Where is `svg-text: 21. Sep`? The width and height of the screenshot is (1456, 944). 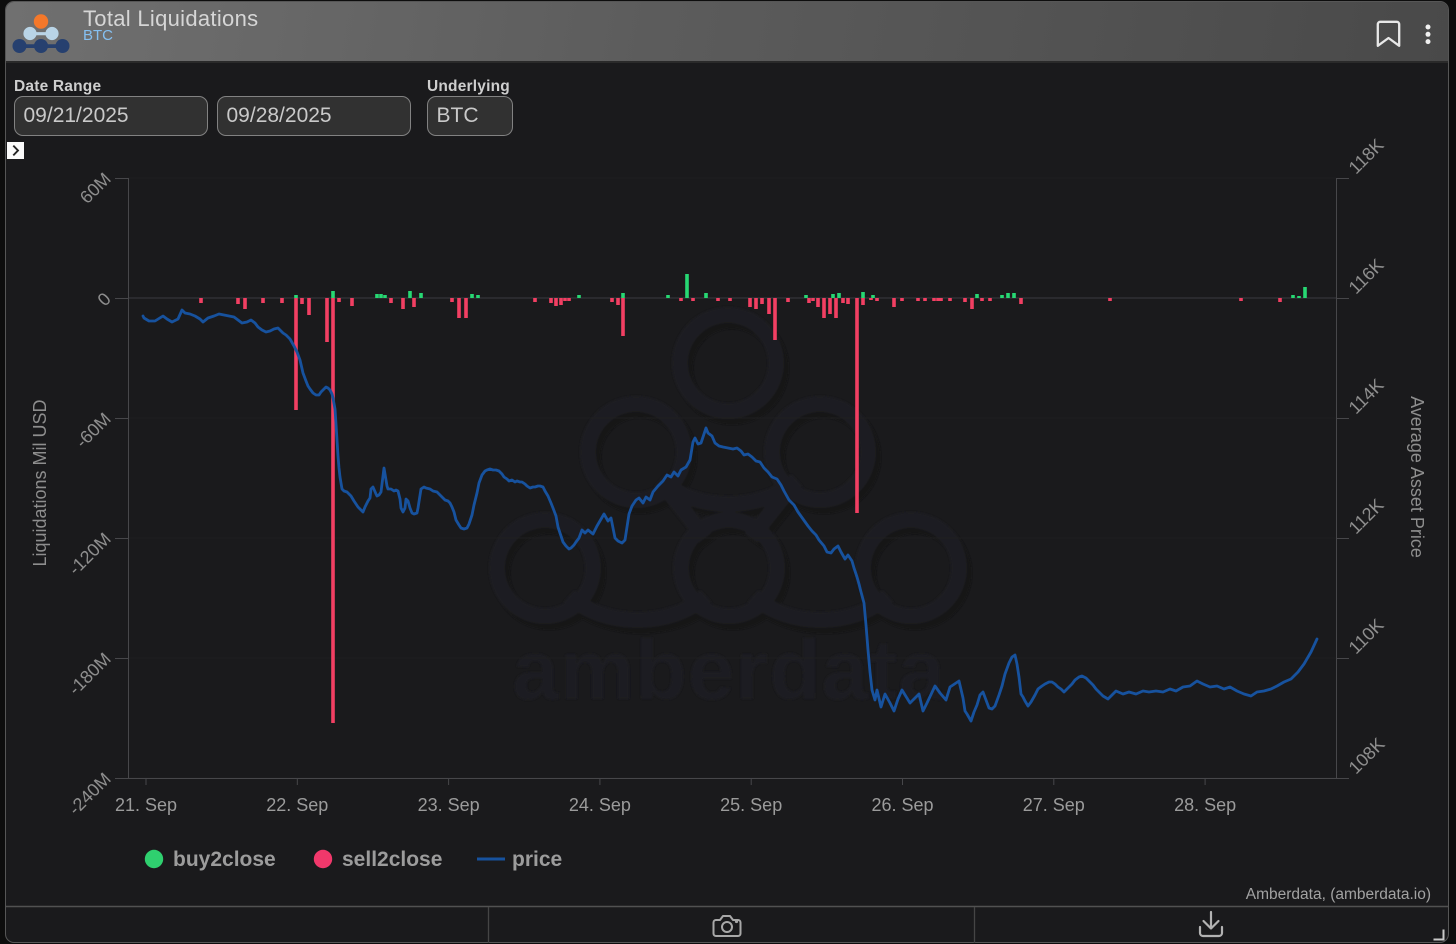 svg-text: 21. Sep is located at coordinates (146, 805).